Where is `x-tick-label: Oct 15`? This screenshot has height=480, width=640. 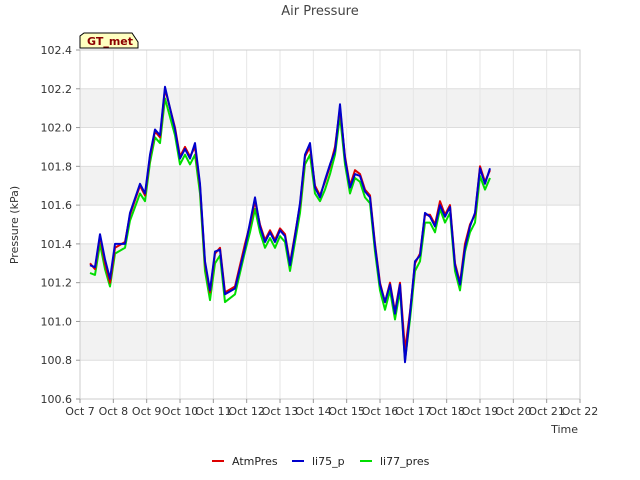 x-tick-label: Oct 15 is located at coordinates (346, 411).